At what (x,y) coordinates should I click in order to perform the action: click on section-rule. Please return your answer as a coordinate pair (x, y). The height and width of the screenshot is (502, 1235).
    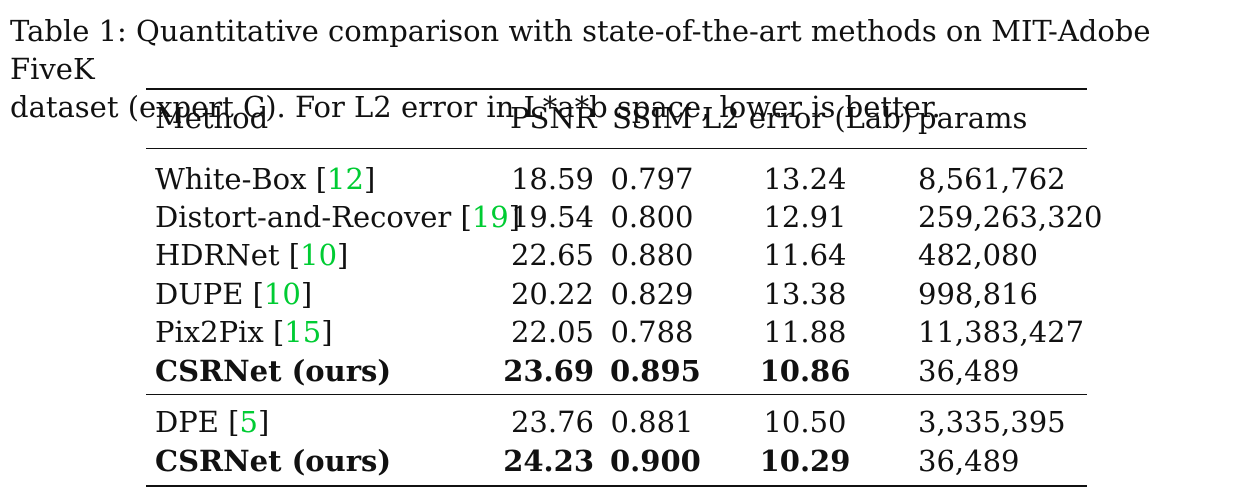
    Looking at the image, I should click on (616, 394).